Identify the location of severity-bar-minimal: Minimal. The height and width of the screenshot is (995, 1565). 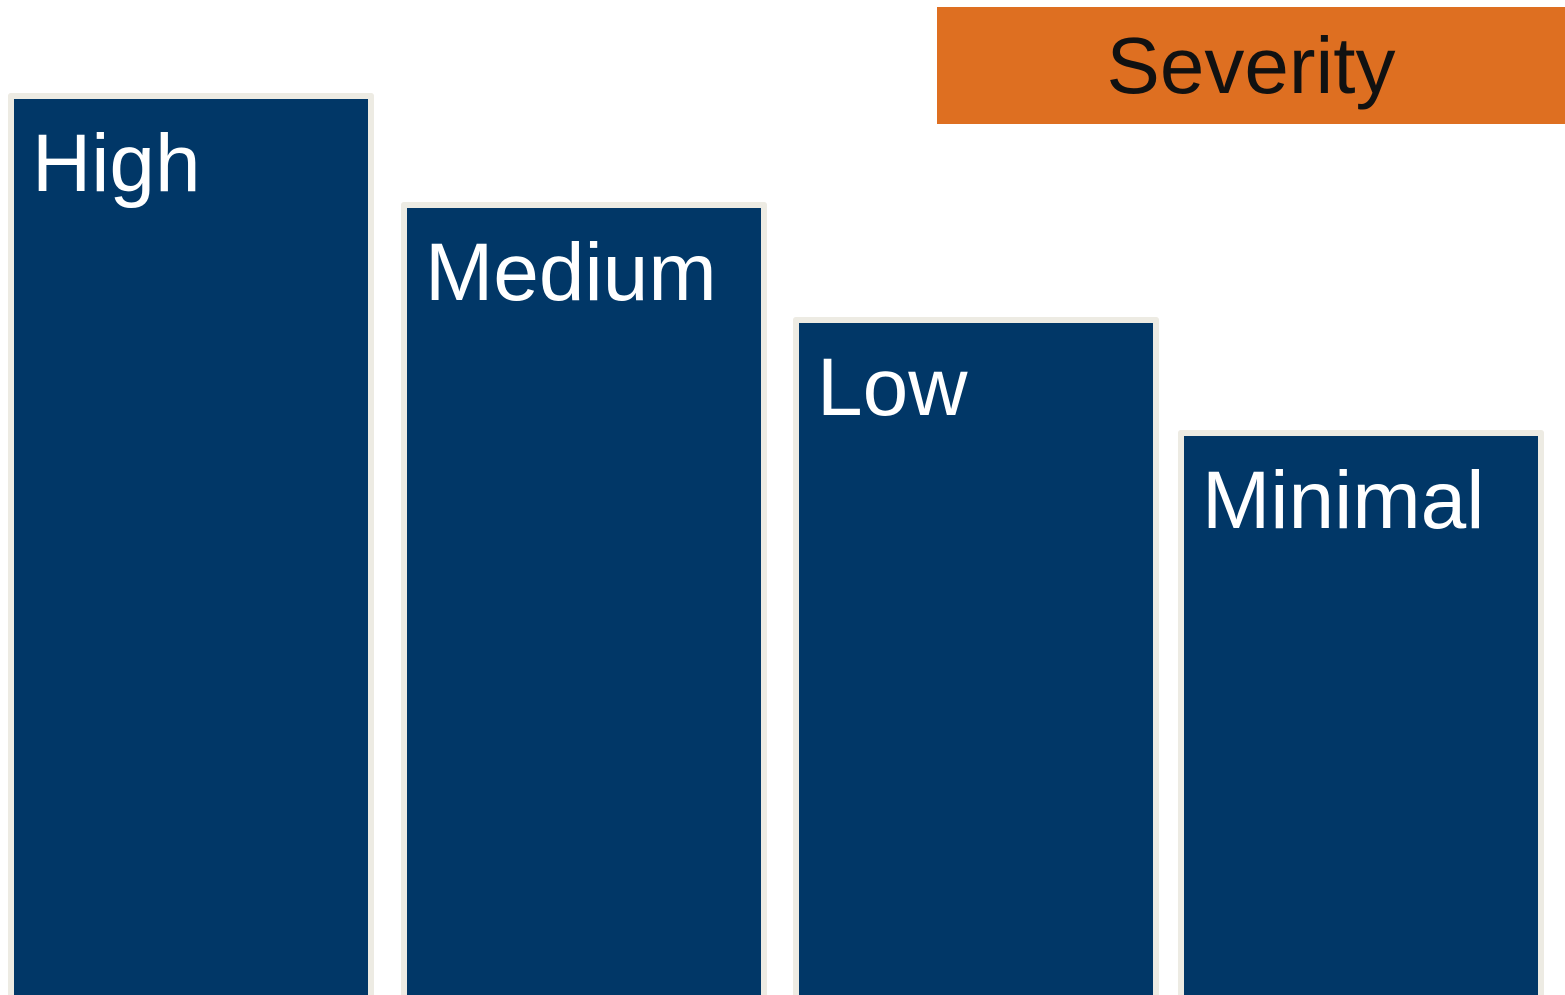
(1361, 712).